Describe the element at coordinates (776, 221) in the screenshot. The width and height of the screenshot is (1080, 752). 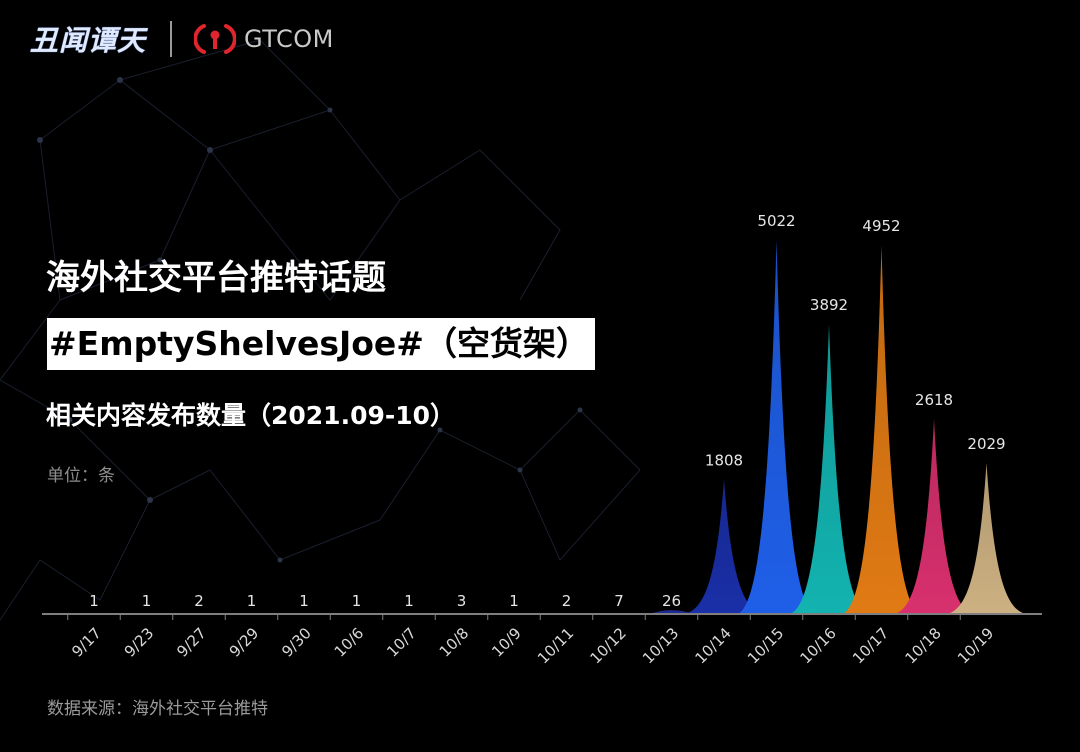
I see `value-label-10/15: 5022` at that location.